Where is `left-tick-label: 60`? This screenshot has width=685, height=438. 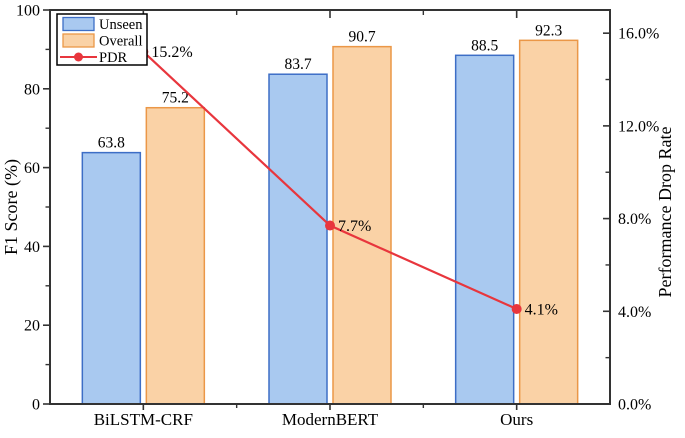
left-tick-label: 60 is located at coordinates (32, 168).